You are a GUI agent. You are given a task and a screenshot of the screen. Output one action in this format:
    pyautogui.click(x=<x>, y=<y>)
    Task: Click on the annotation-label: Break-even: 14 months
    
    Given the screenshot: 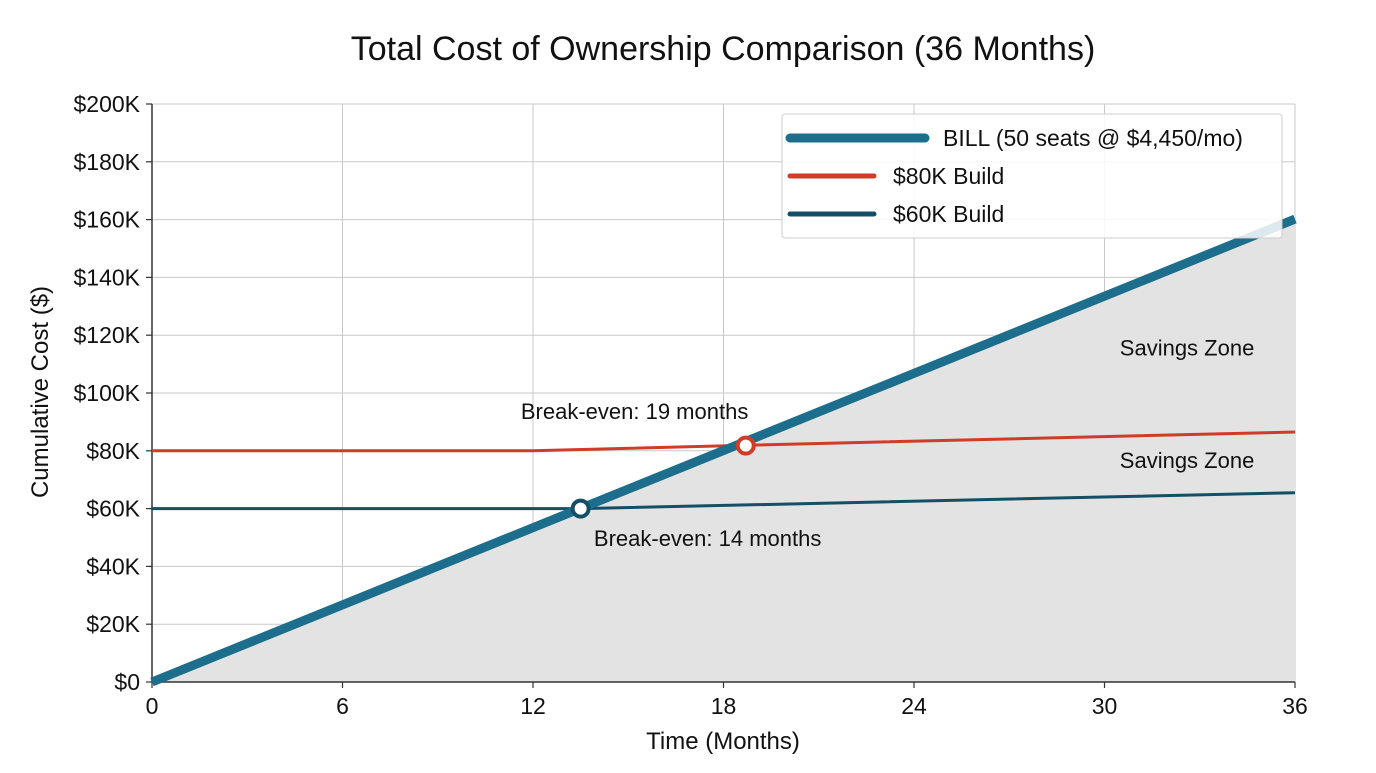 What is the action you would take?
    pyautogui.click(x=707, y=538)
    